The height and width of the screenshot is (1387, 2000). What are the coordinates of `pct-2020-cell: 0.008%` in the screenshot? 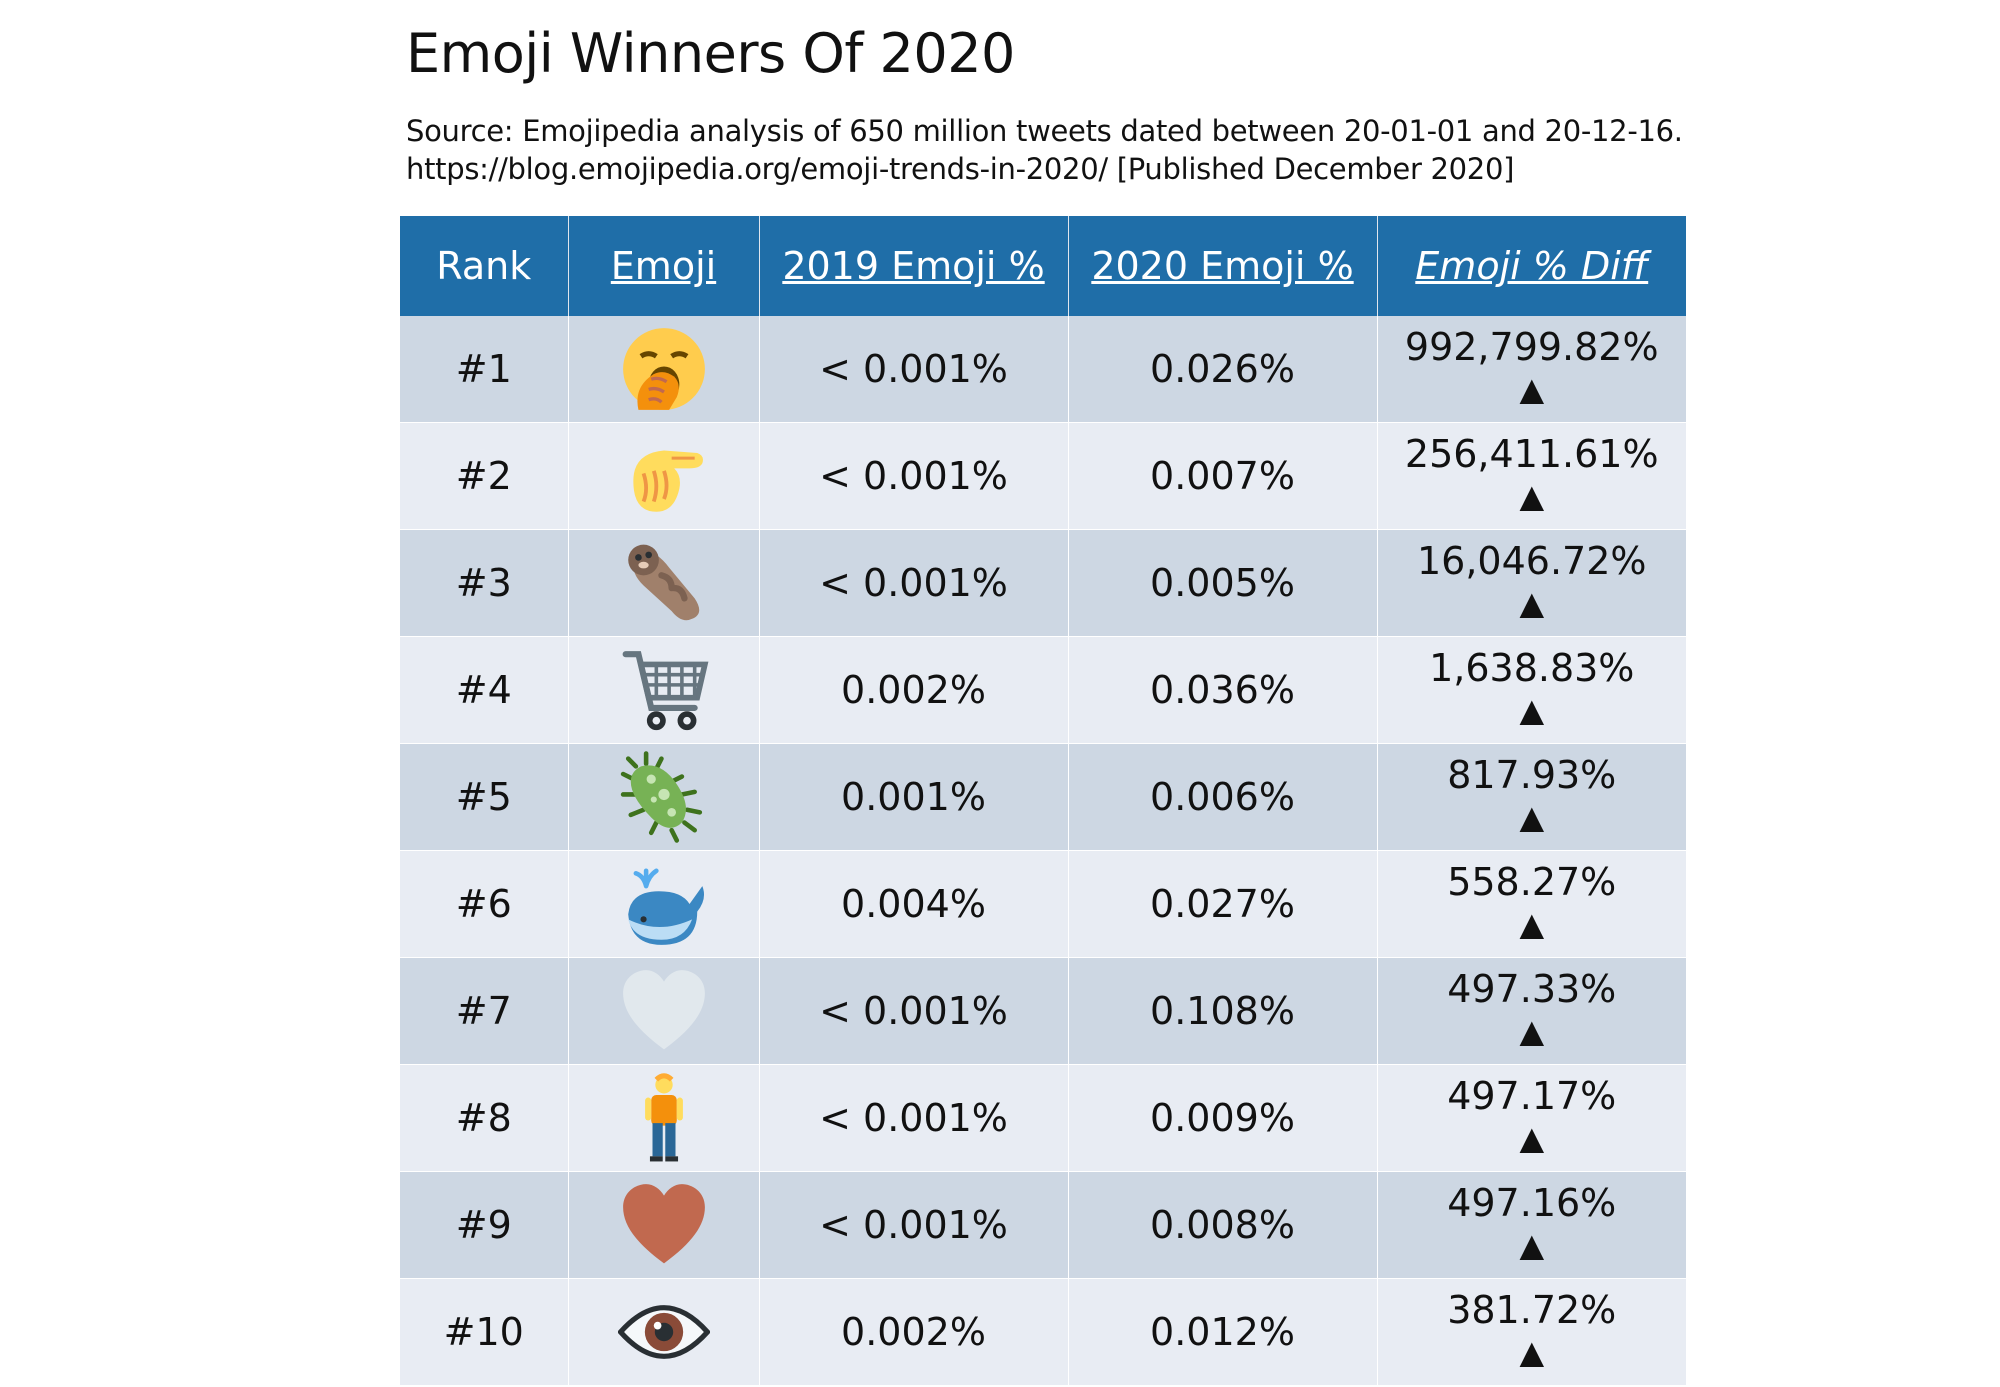 It's located at (1223, 1225).